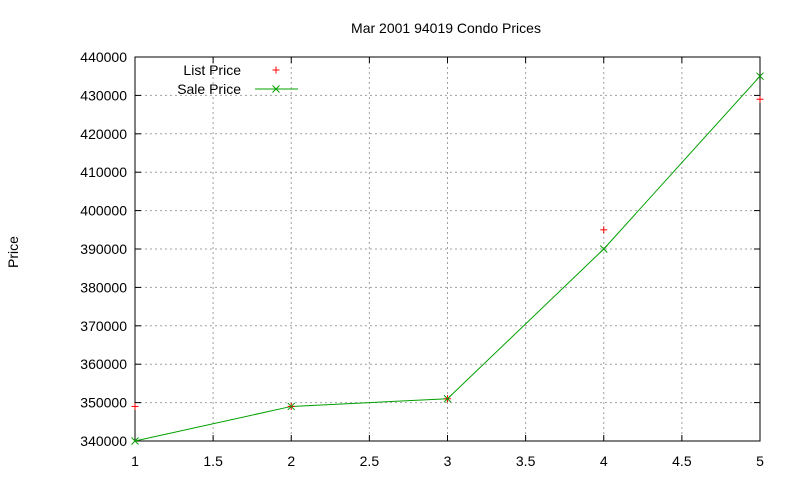 The width and height of the screenshot is (800, 480). Describe the element at coordinates (103, 287) in the screenshot. I see `y-tick-label: 380000` at that location.